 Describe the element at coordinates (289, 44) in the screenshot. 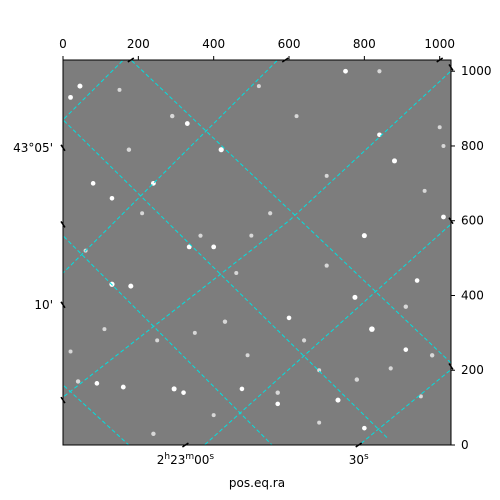

I see `x-tick-label: 600` at that location.